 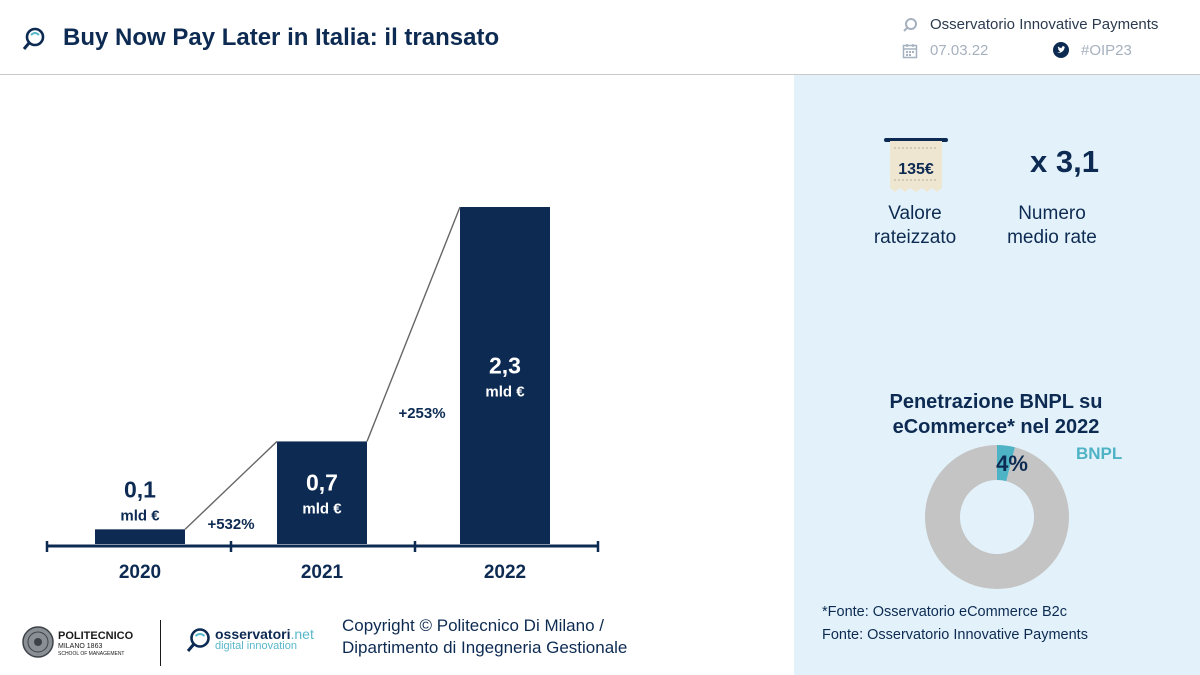 What do you see at coordinates (96, 636) in the screenshot?
I see `politecnico-name: POLITECNICO` at bounding box center [96, 636].